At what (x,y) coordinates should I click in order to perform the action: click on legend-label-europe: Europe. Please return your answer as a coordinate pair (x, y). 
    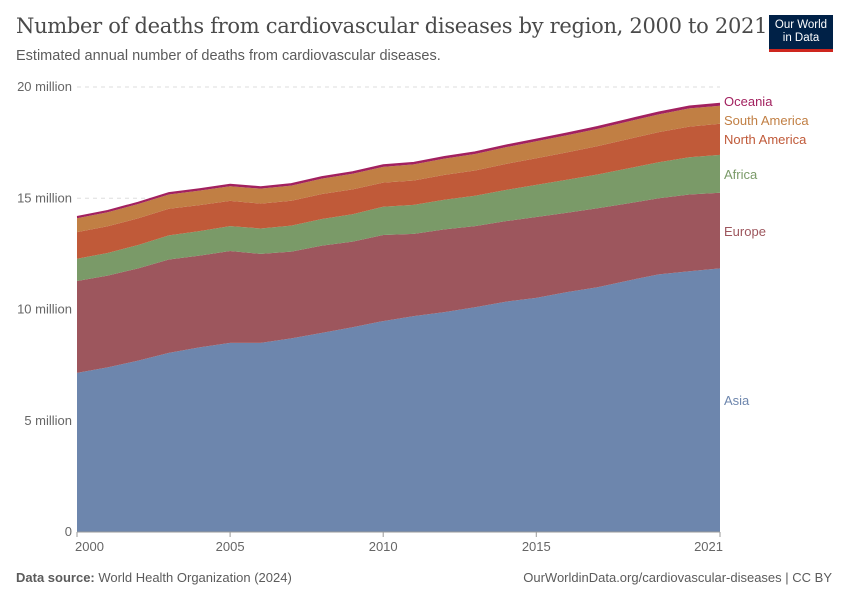
    Looking at the image, I should click on (745, 231).